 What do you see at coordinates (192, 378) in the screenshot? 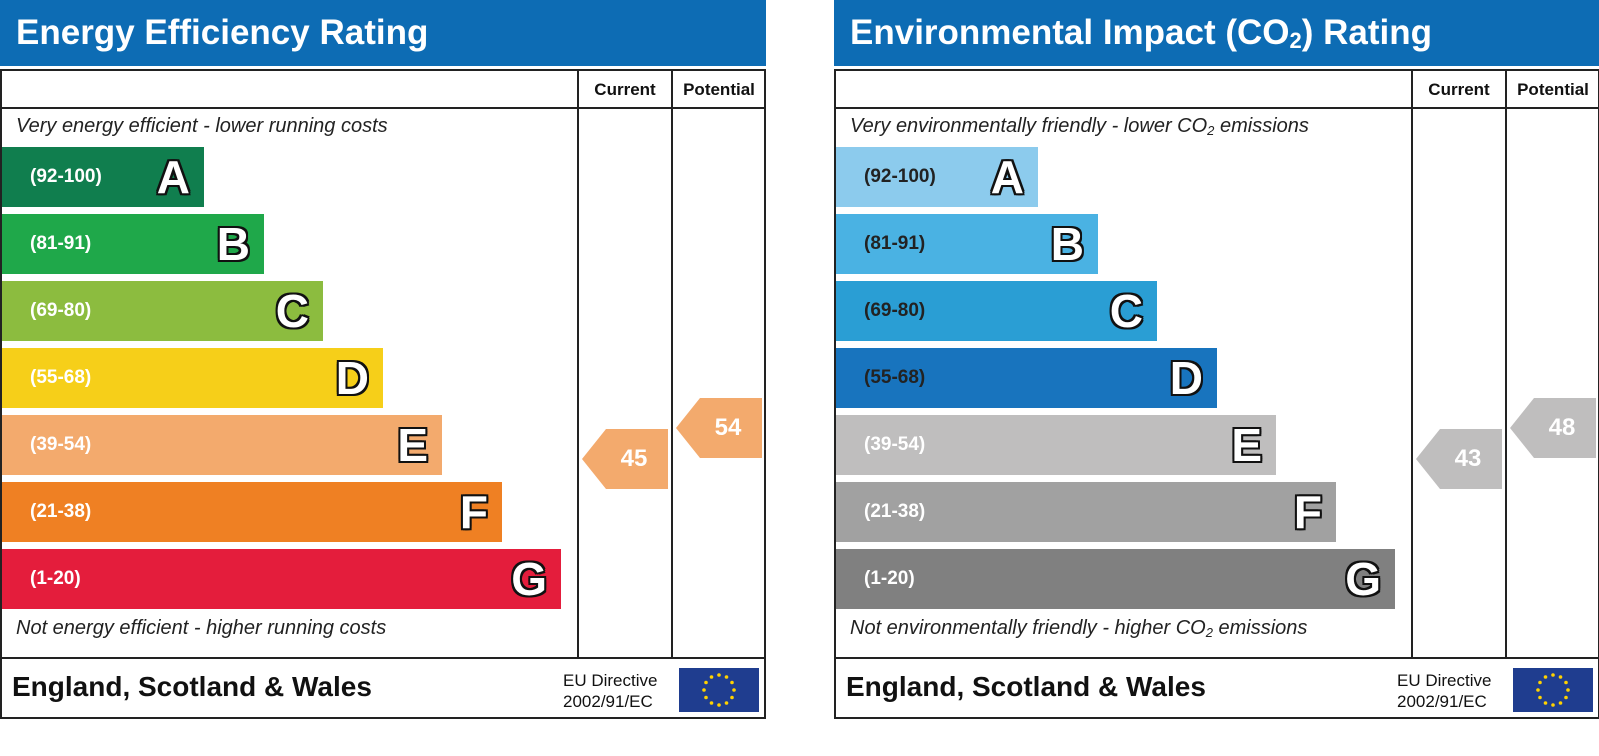
I see `rating-band-d: (55-68) D` at bounding box center [192, 378].